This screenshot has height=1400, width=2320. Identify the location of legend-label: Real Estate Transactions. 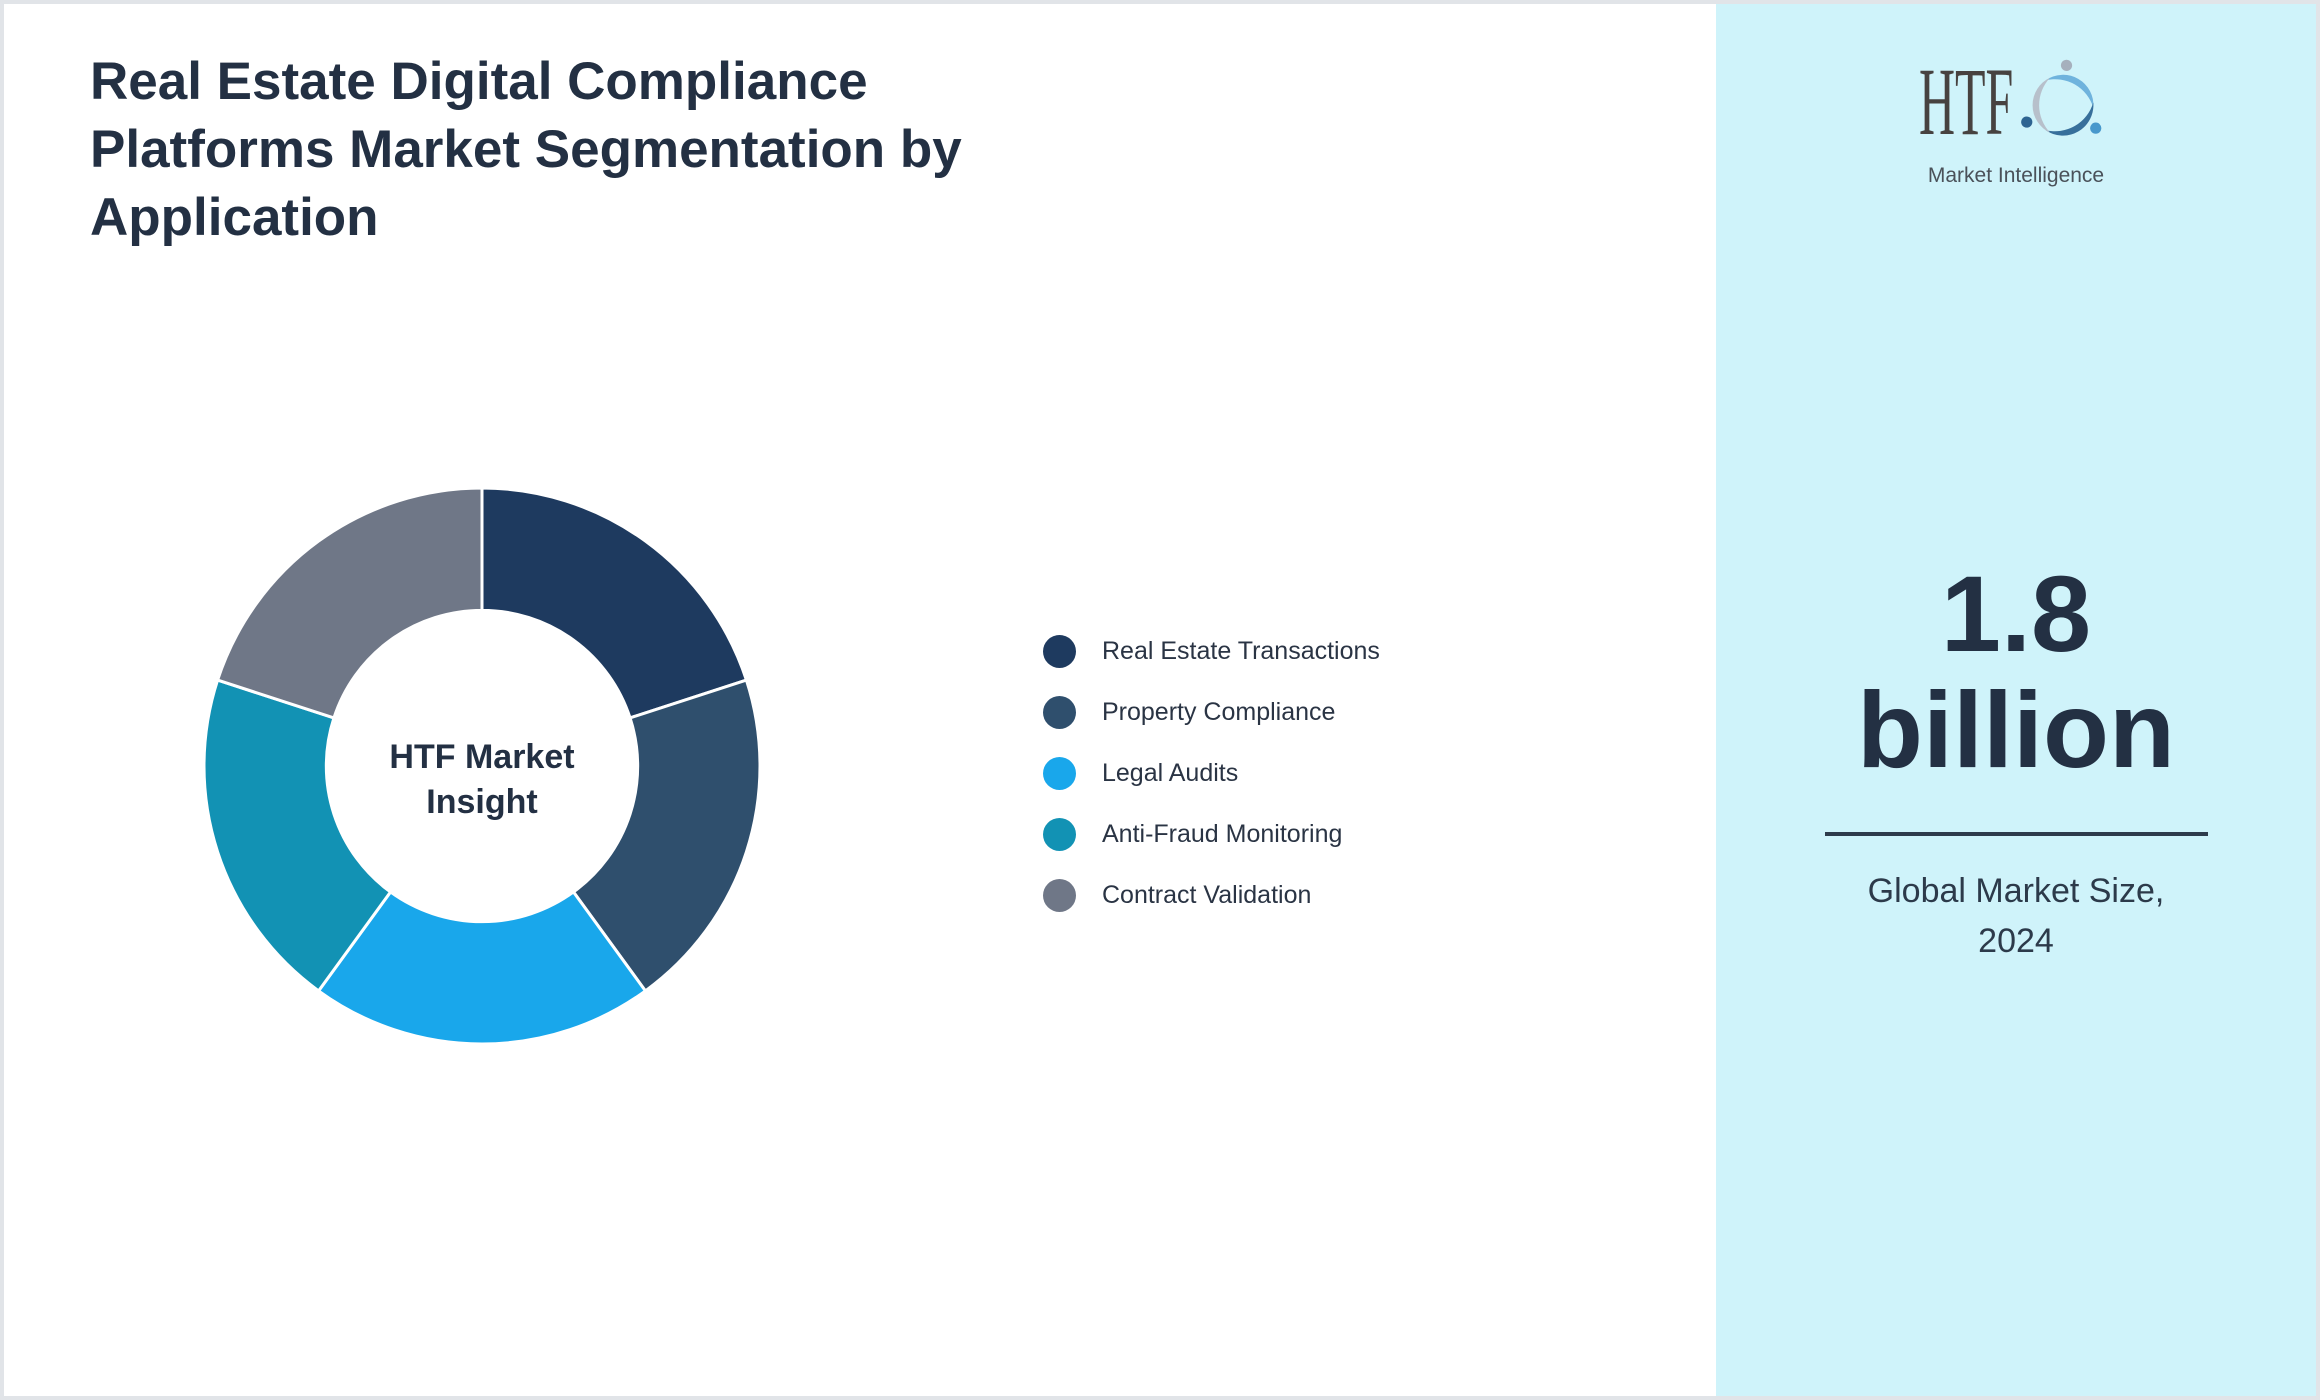
(1241, 651).